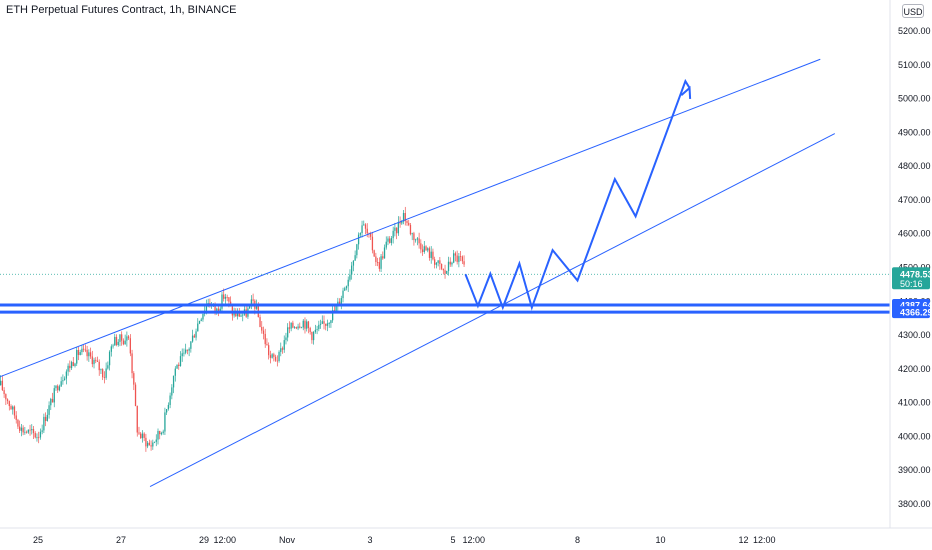 The image size is (932, 550). Describe the element at coordinates (764, 540) in the screenshot. I see `time-tick-label: 12:00` at that location.